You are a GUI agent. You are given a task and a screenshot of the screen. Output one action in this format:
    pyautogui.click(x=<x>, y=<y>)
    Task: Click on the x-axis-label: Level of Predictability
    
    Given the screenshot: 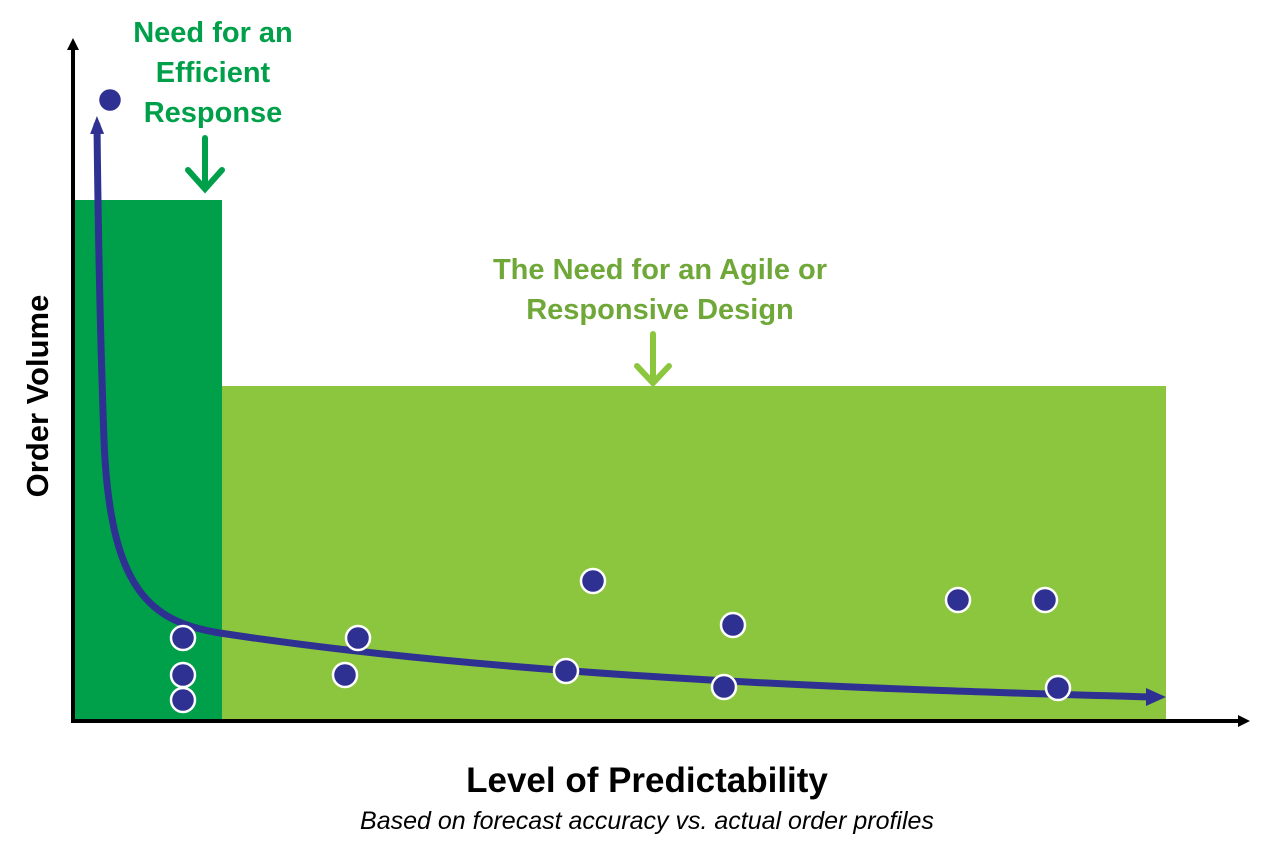 What is the action you would take?
    pyautogui.click(x=647, y=780)
    